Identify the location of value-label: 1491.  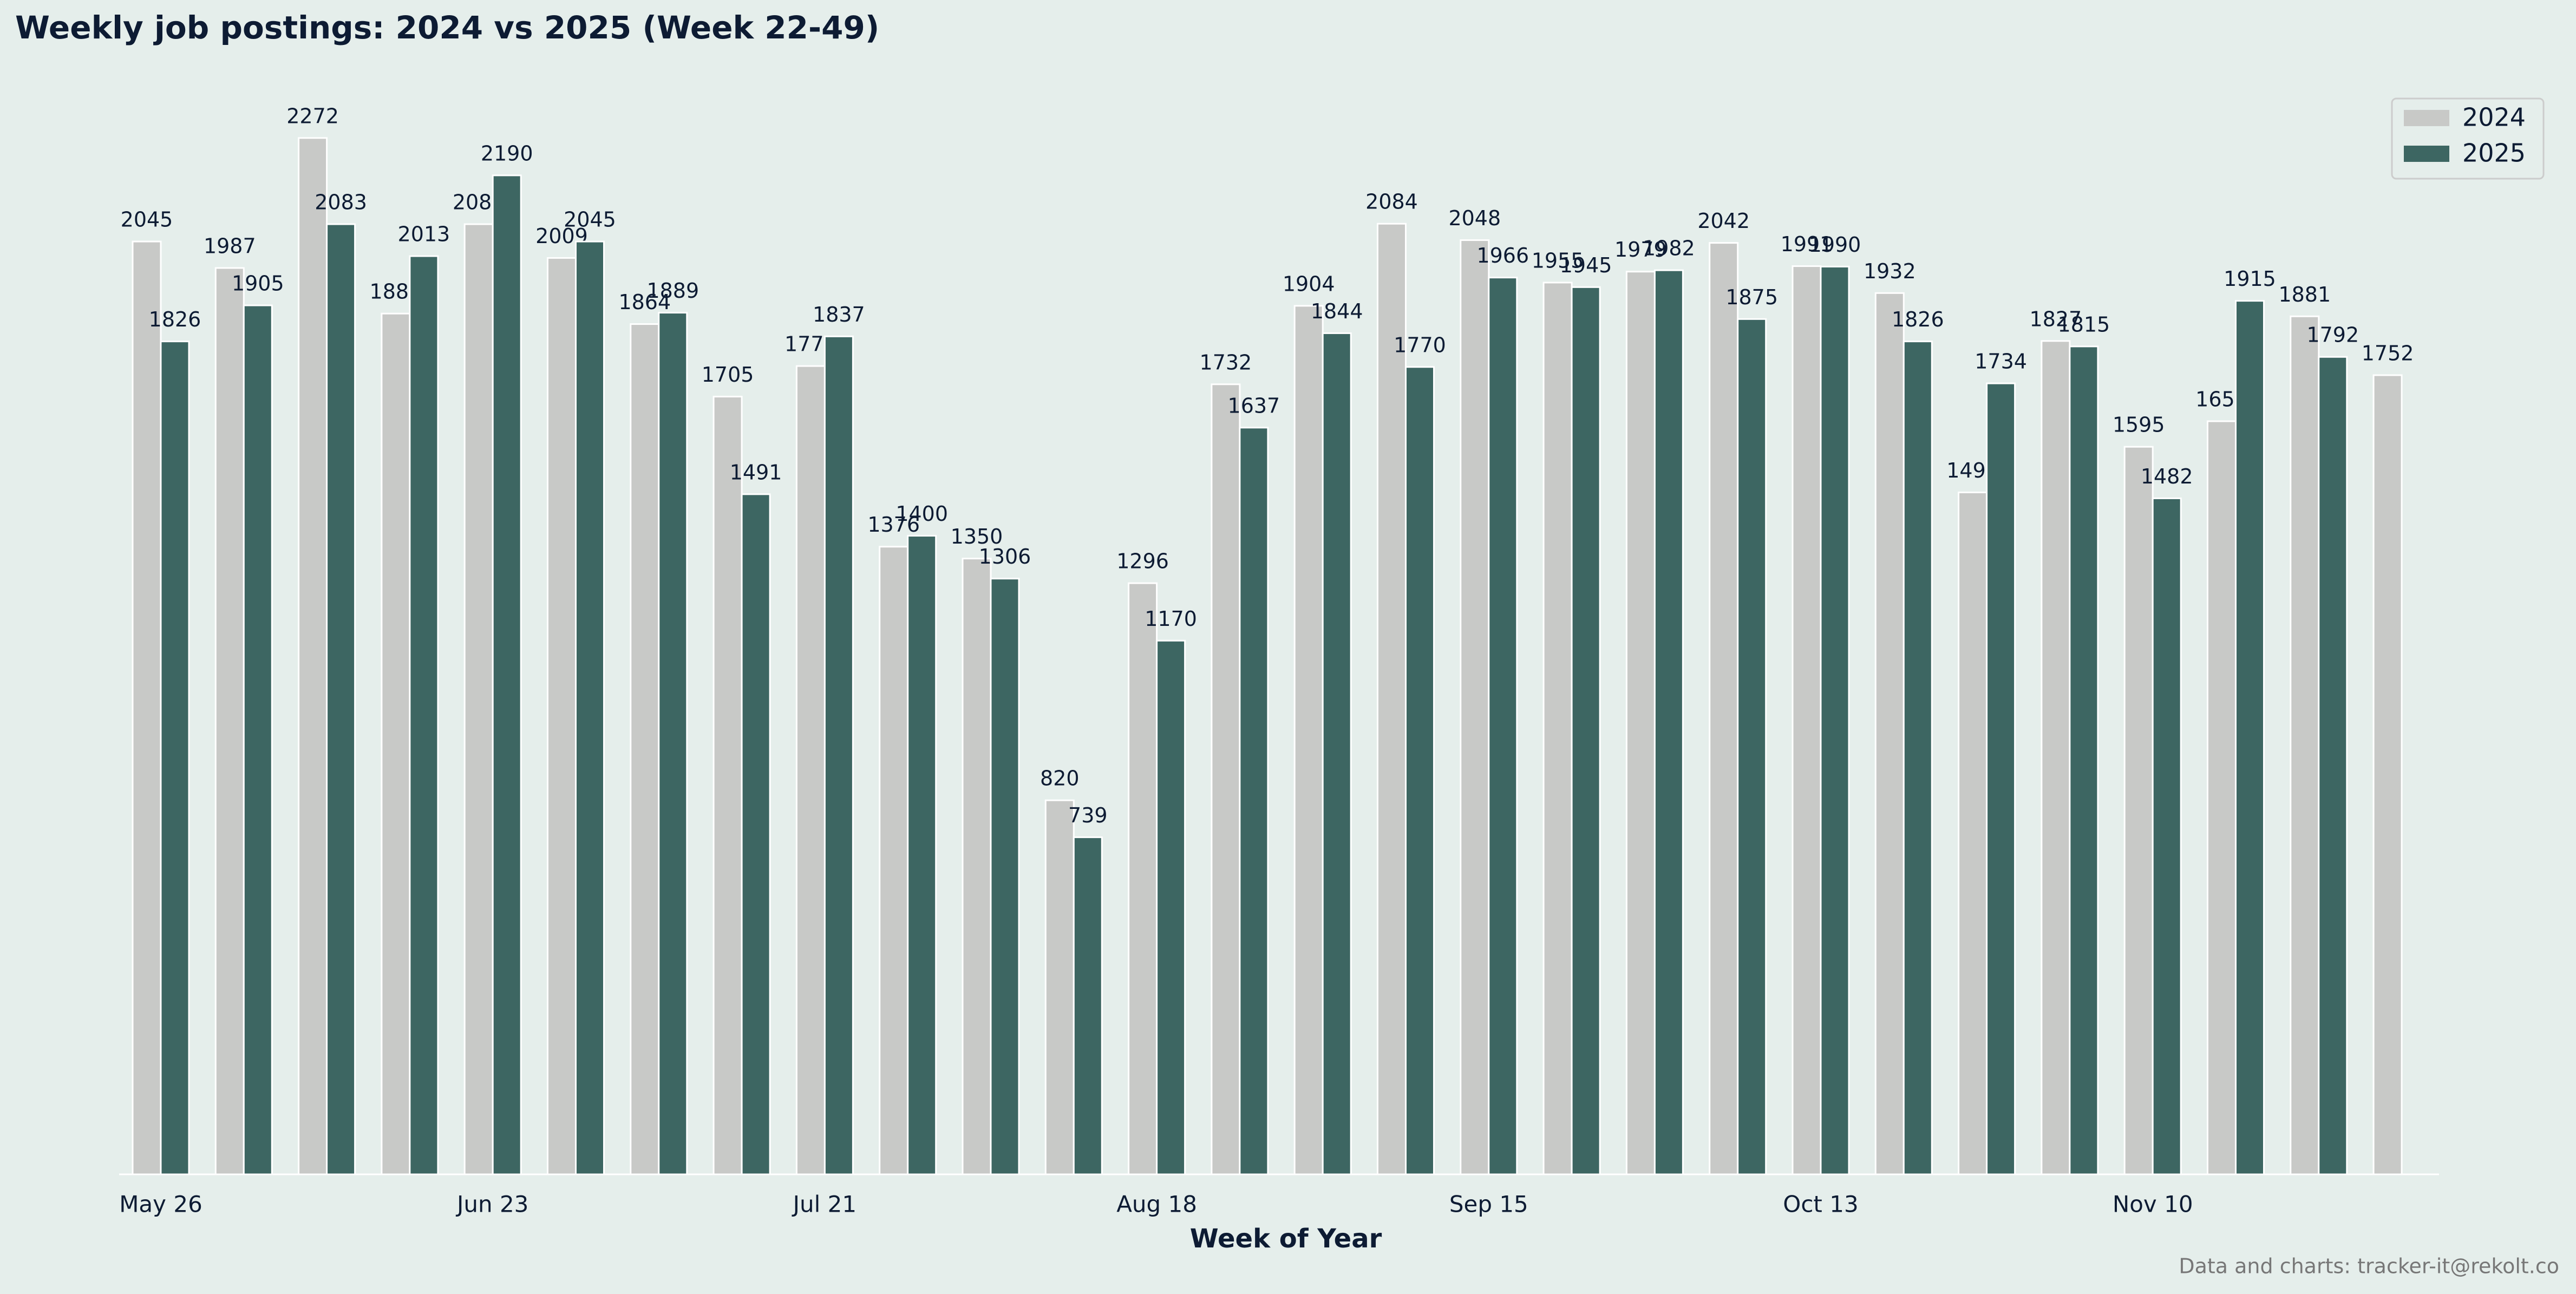
(756, 472).